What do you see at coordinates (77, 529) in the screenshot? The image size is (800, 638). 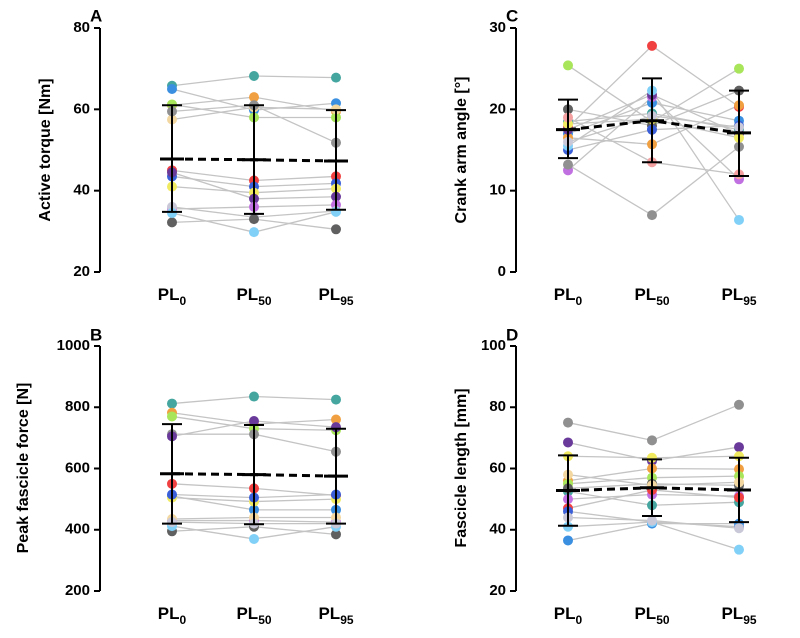 I see `y-tick-label: 400` at bounding box center [77, 529].